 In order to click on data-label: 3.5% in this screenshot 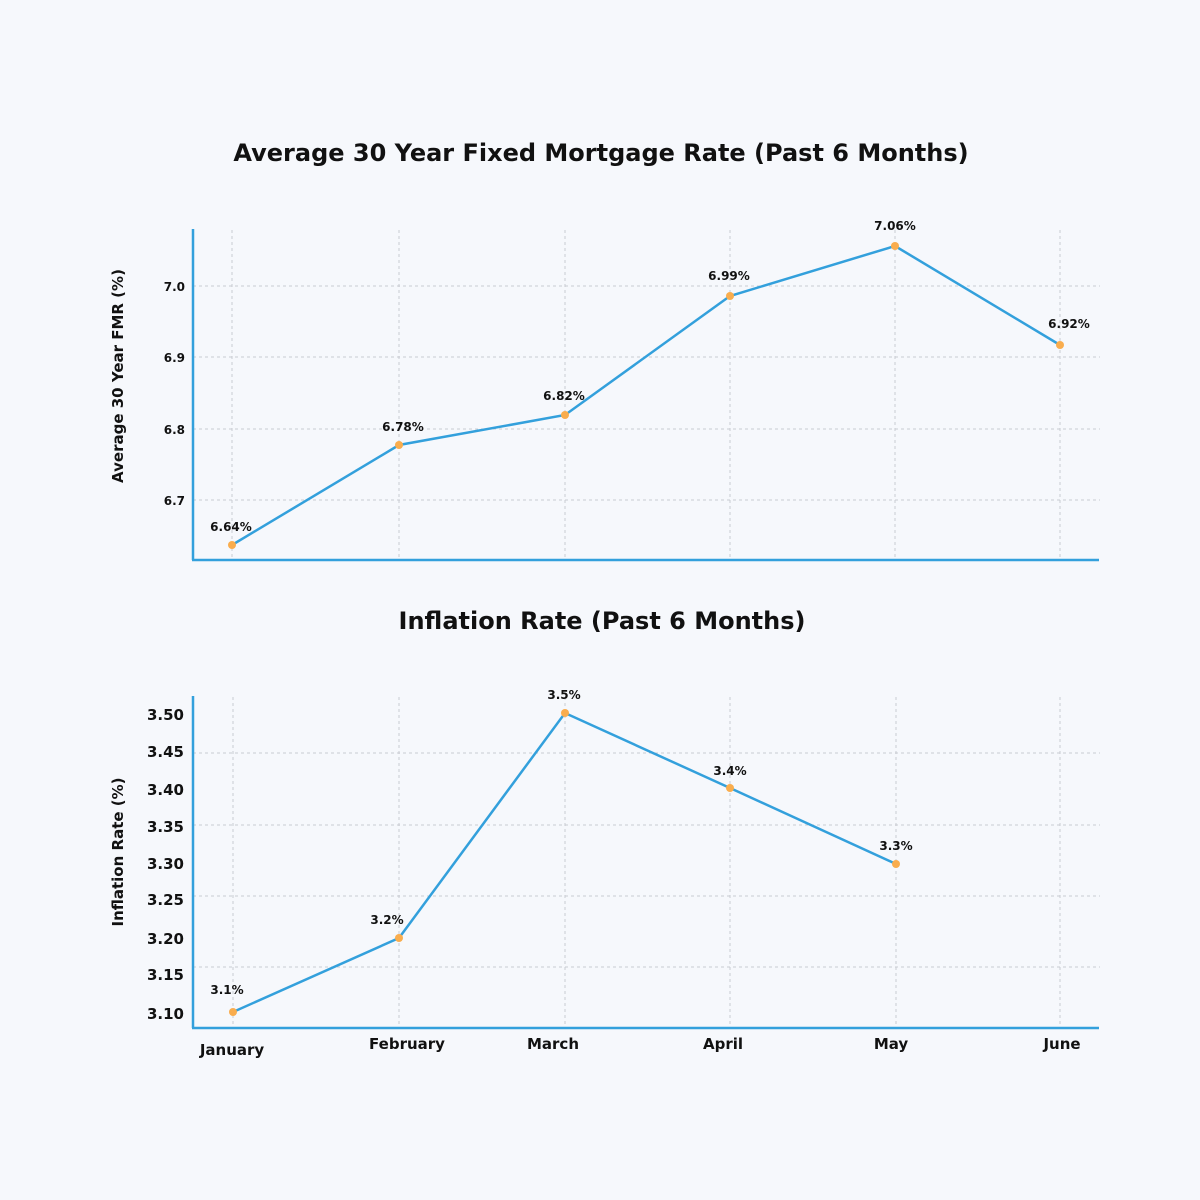, I will do `click(563, 695)`.